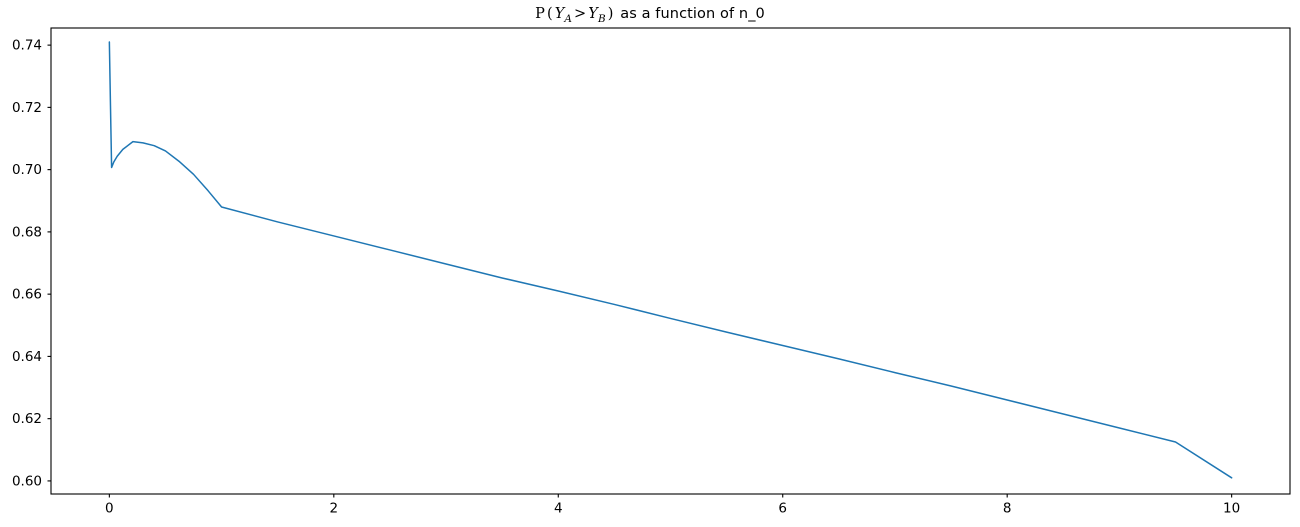  What do you see at coordinates (27, 108) in the screenshot?
I see `y-tick-label: 0.72` at bounding box center [27, 108].